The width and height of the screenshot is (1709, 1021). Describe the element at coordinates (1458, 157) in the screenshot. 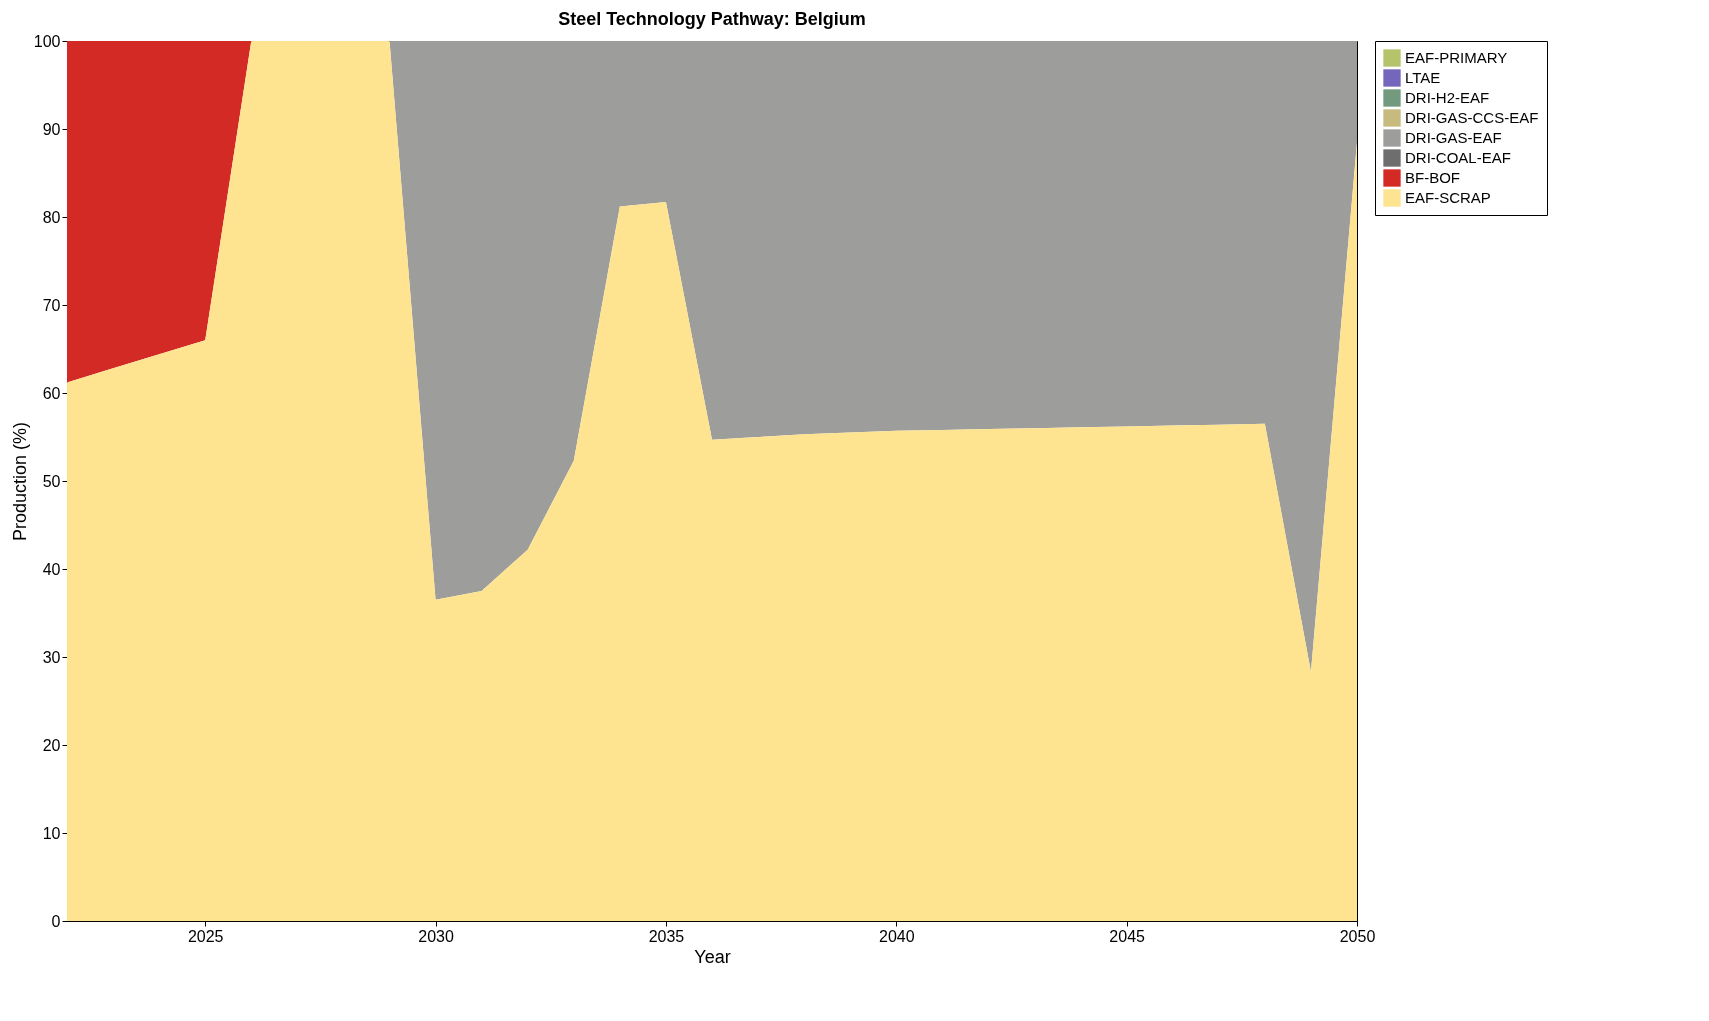

I see `legend-label: DRI-COAL-EAF` at that location.